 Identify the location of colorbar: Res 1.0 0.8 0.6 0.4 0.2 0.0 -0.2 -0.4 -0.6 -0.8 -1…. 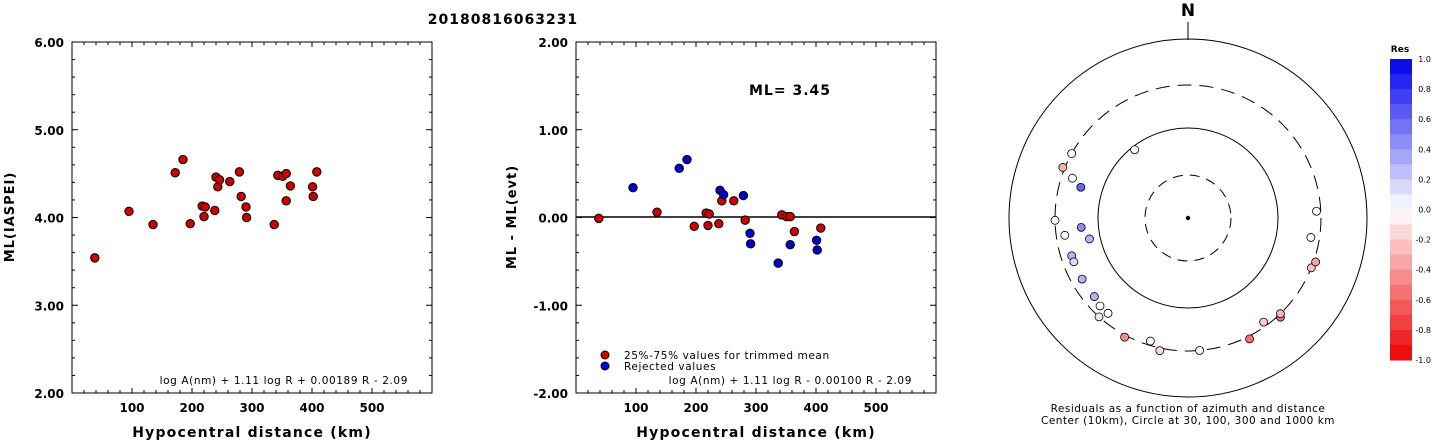
(1410, 205).